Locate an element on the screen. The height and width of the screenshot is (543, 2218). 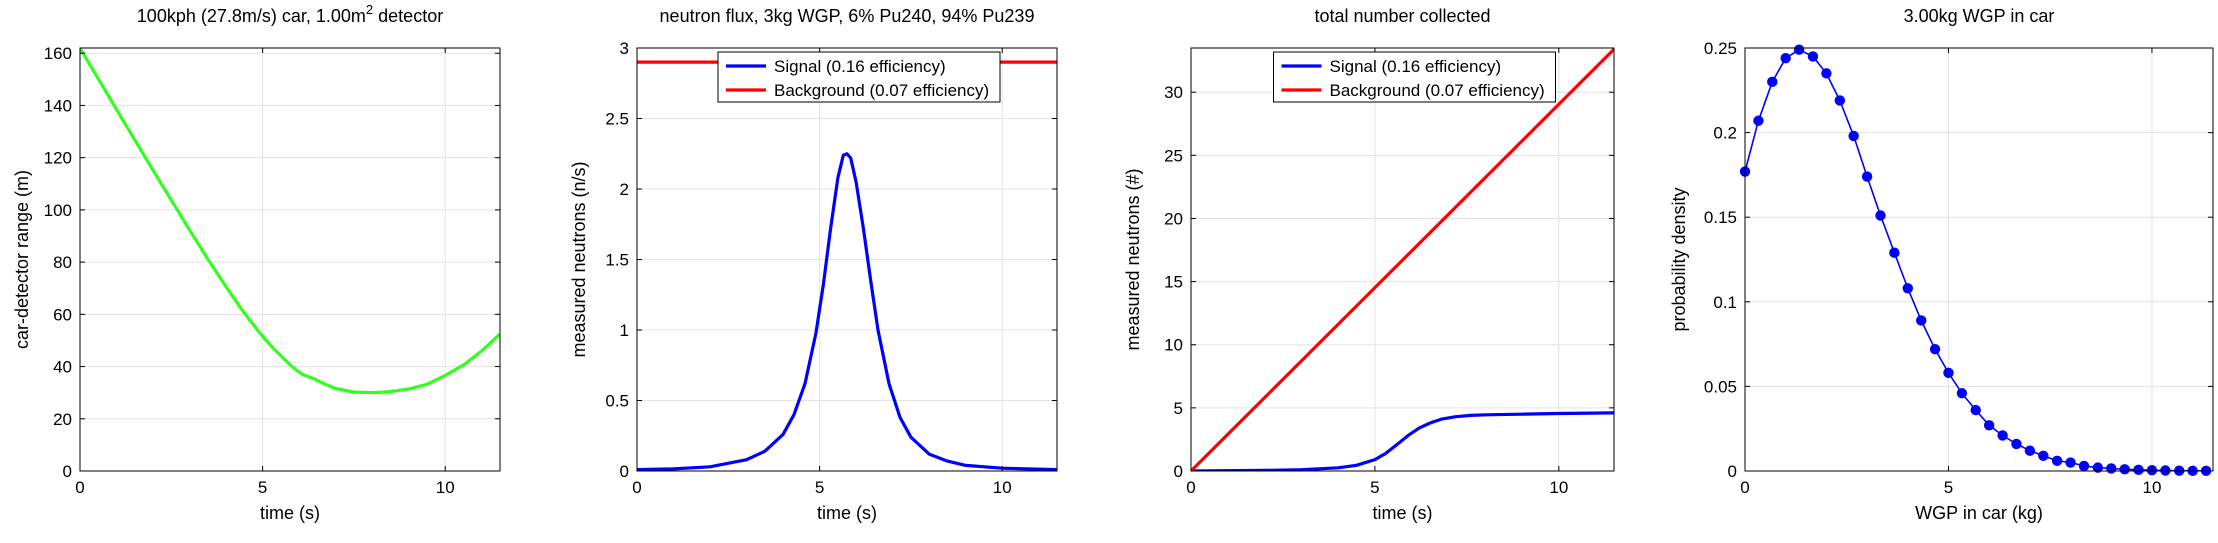
y-tick-label: 2 is located at coordinates (624, 189).